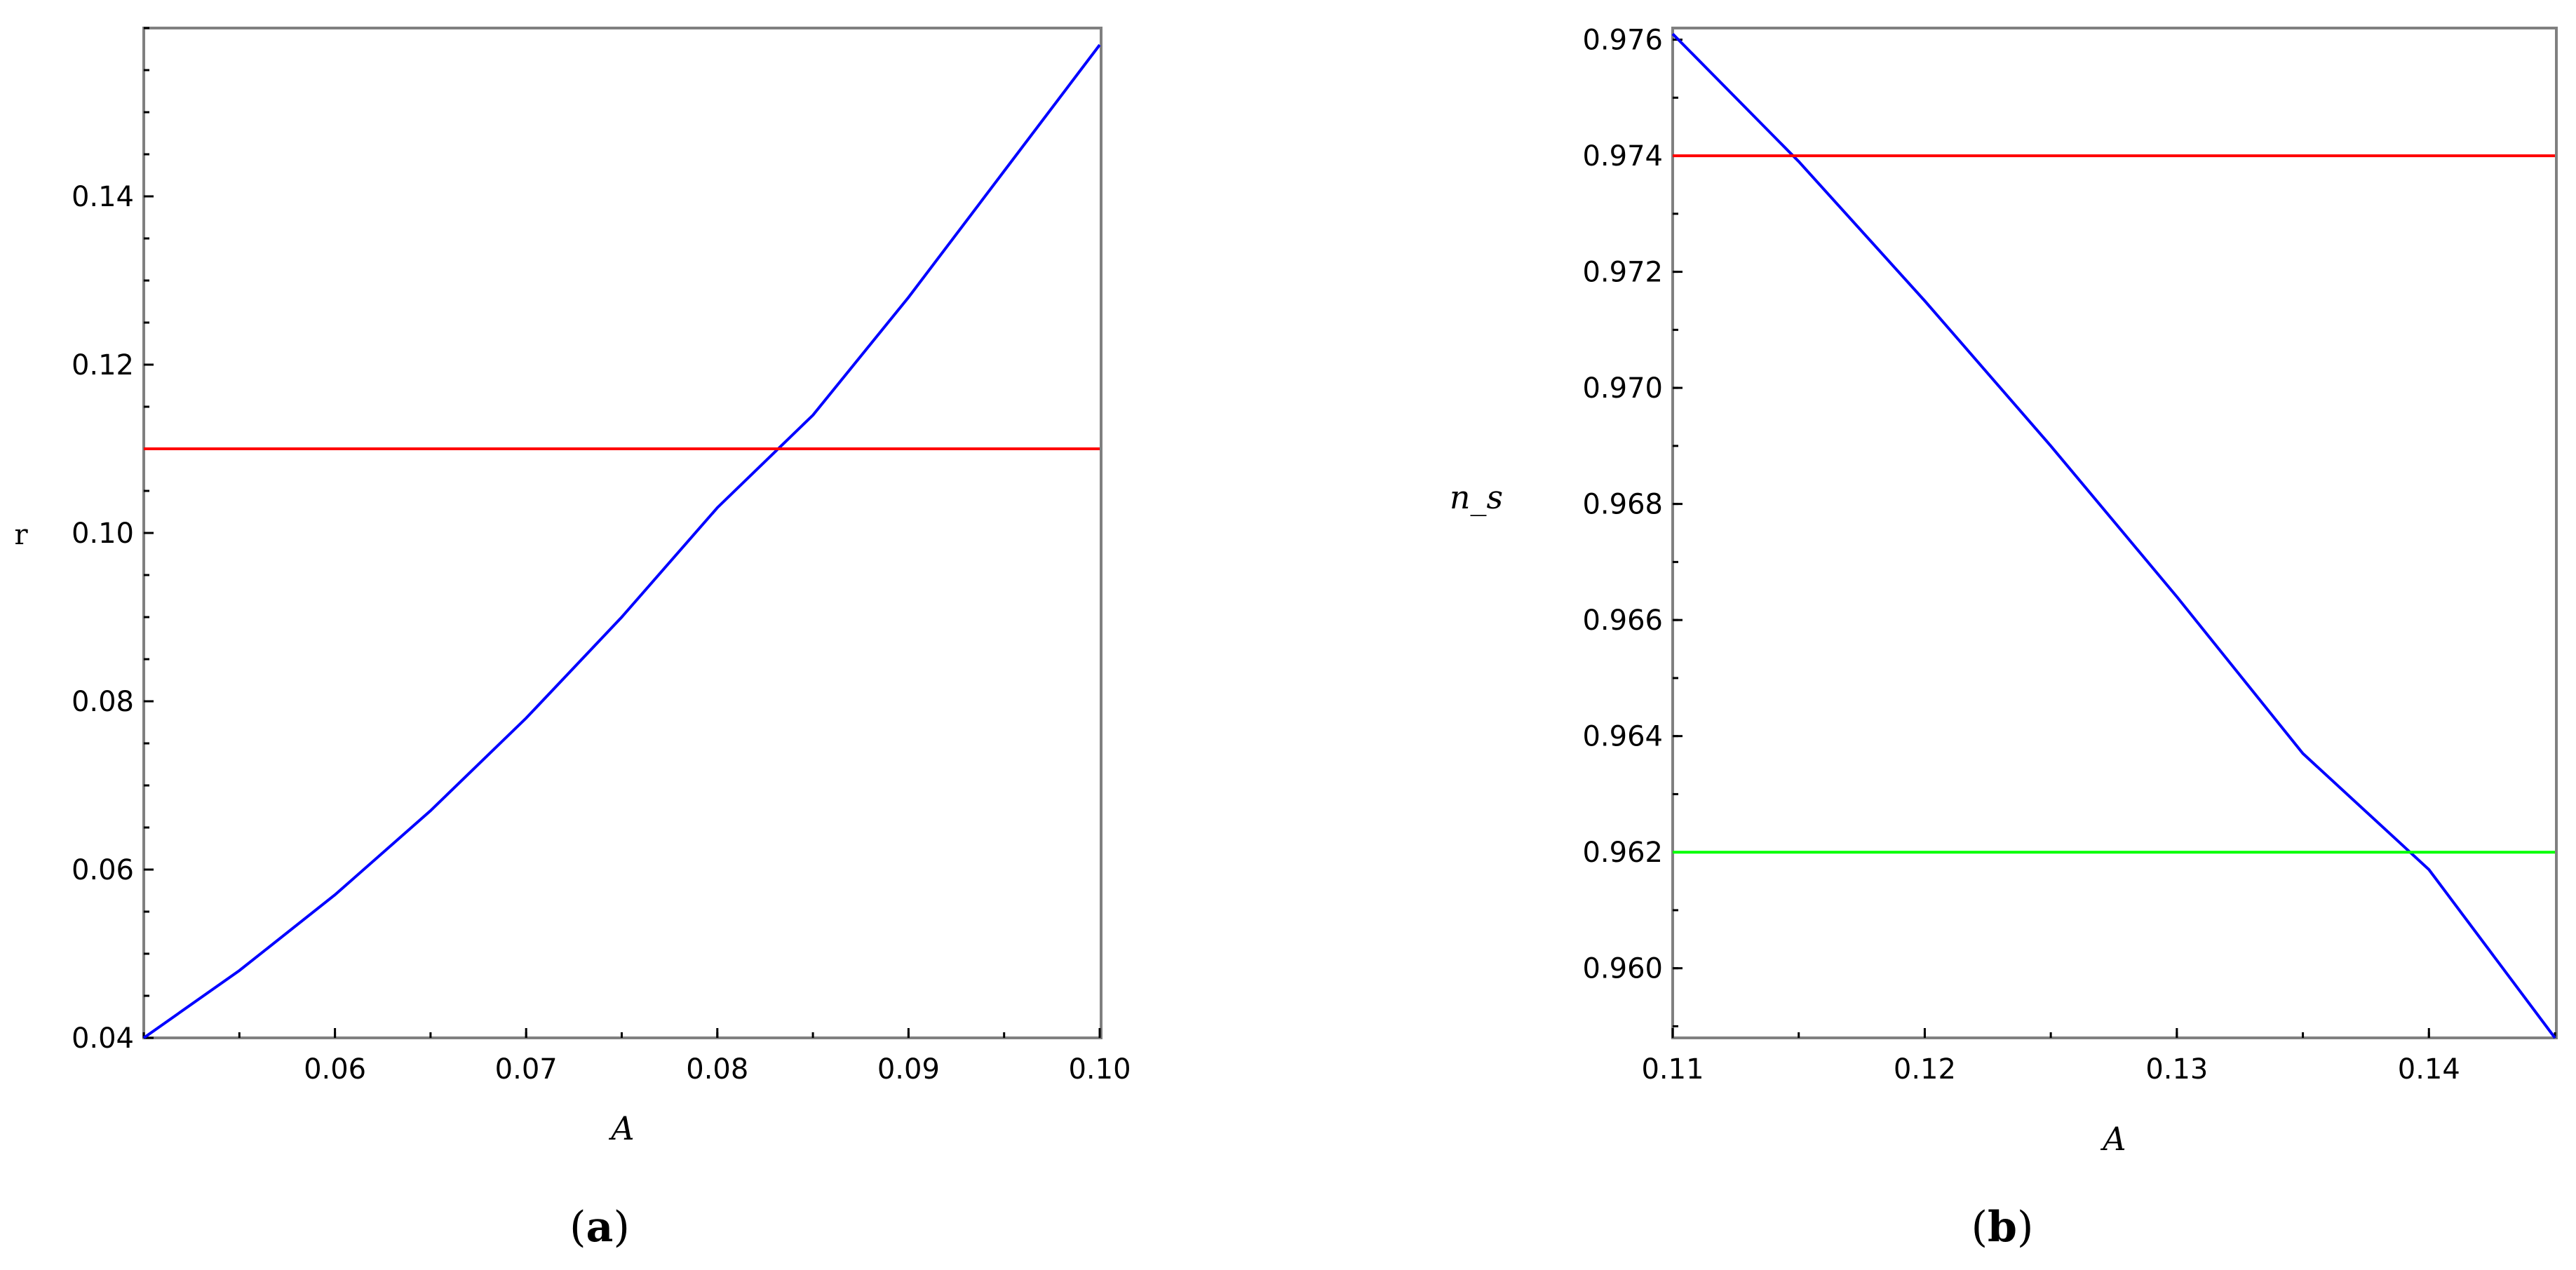  What do you see at coordinates (2002, 1227) in the screenshot?
I see `panel-b-caption: (b)` at bounding box center [2002, 1227].